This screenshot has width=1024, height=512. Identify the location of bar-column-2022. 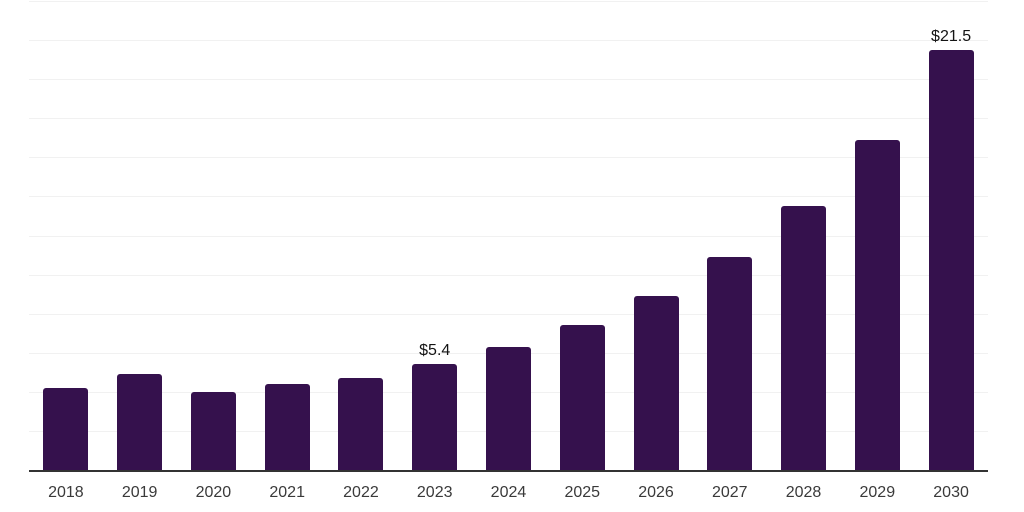
(361, 235).